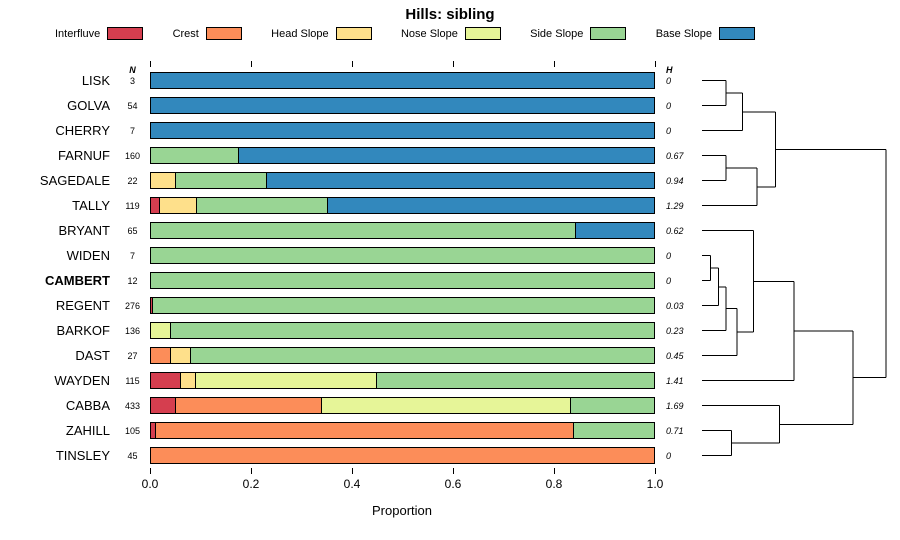  What do you see at coordinates (675, 380) in the screenshot?
I see `row-h-value: 1.41` at bounding box center [675, 380].